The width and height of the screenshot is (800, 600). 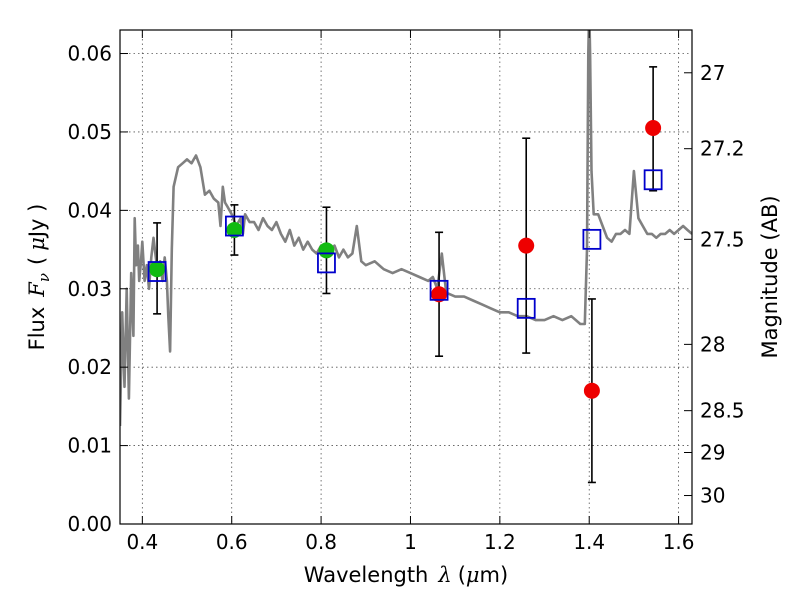 What do you see at coordinates (232, 542) in the screenshot?
I see `x-tick-label: 0.6` at bounding box center [232, 542].